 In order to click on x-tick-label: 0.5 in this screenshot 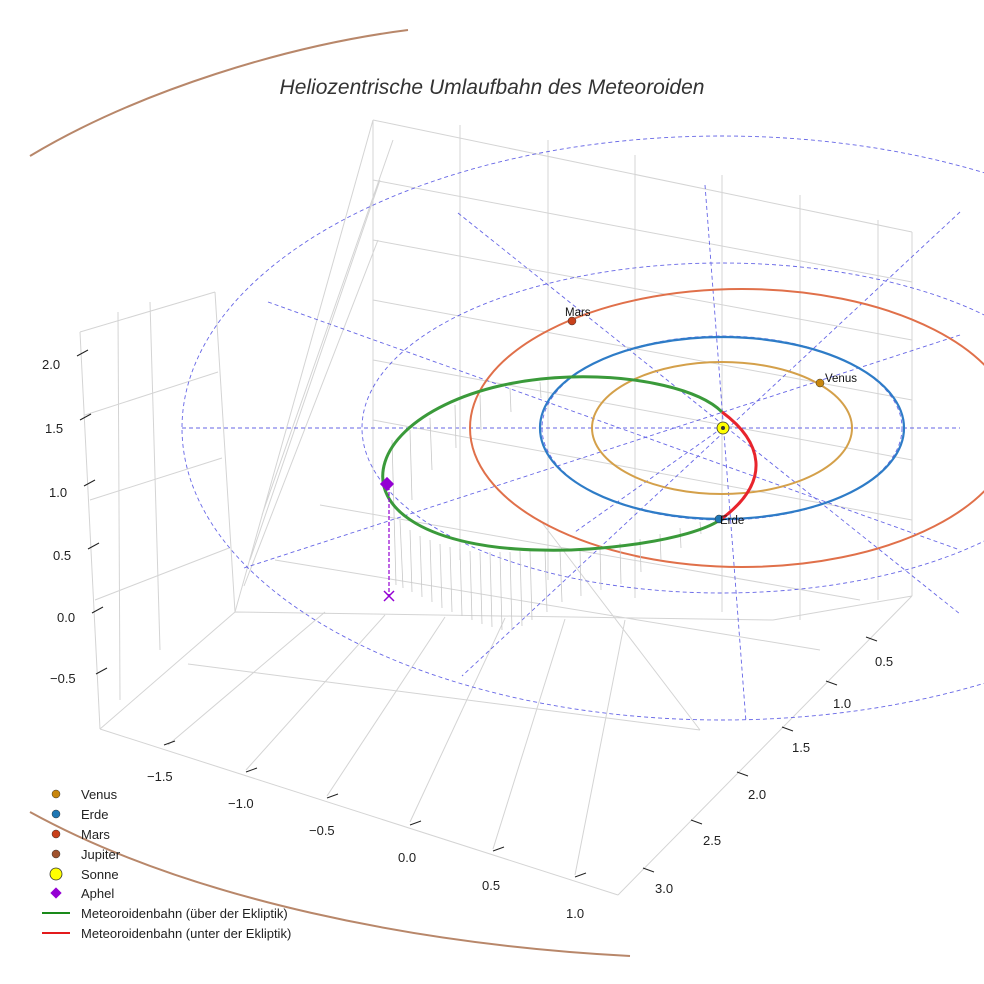, I will do `click(491, 885)`.